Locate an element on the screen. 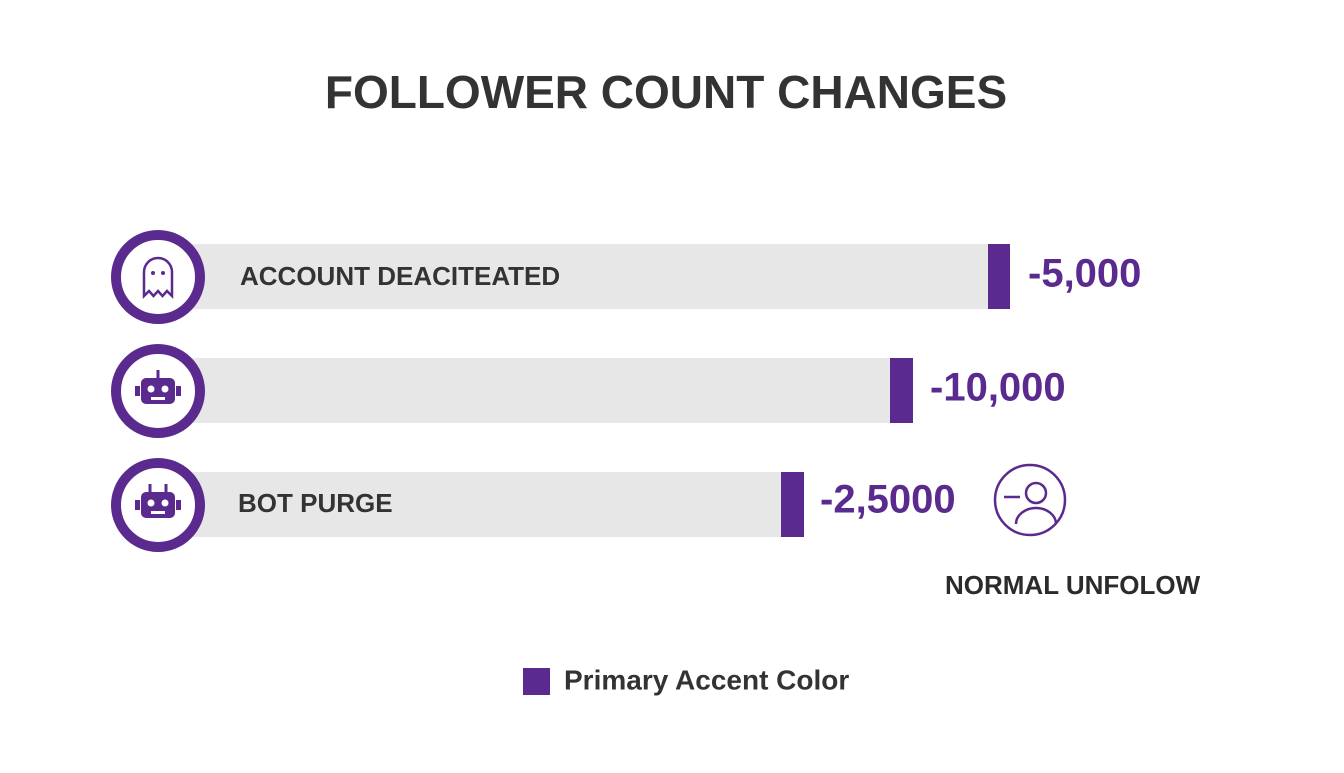 The height and width of the screenshot is (773, 1344). legend-swatch is located at coordinates (536, 681).